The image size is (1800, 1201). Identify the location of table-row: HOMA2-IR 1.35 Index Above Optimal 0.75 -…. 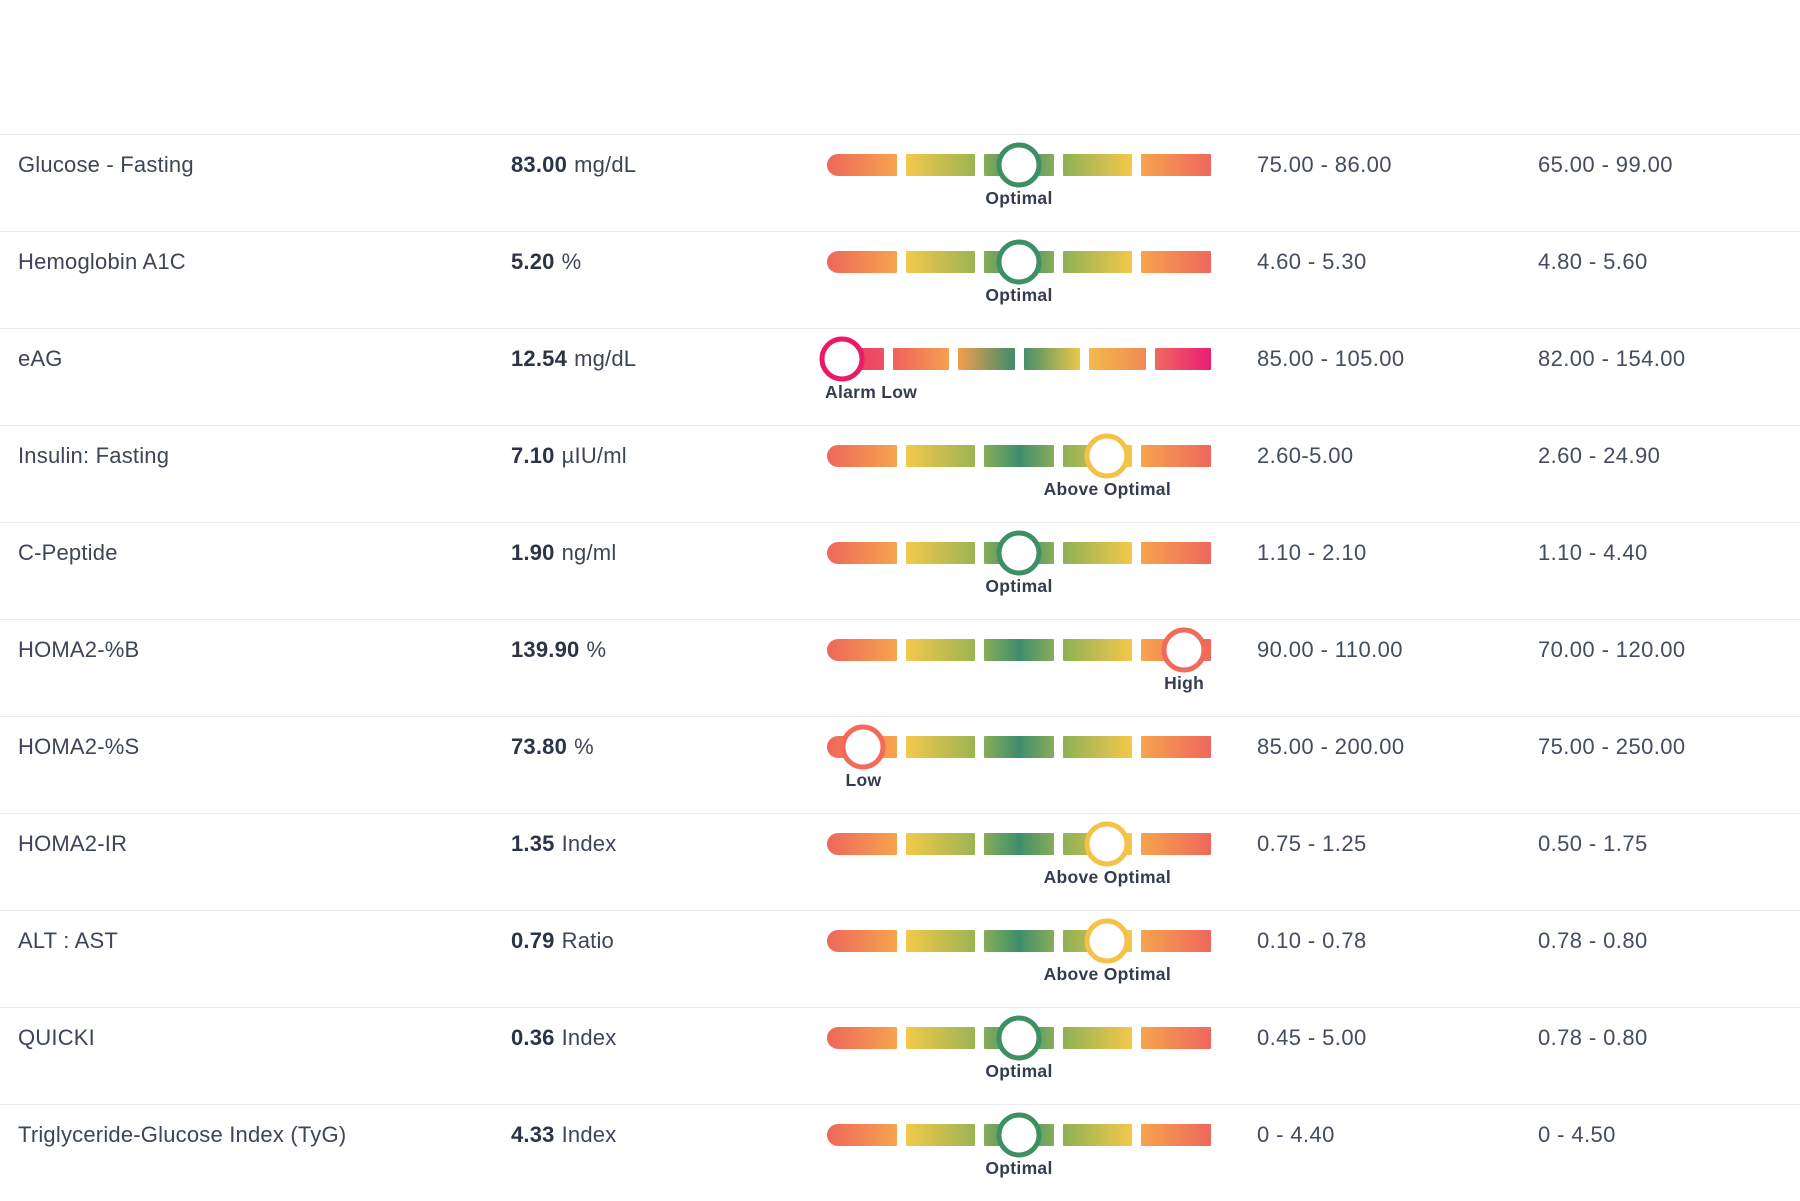
(900, 861).